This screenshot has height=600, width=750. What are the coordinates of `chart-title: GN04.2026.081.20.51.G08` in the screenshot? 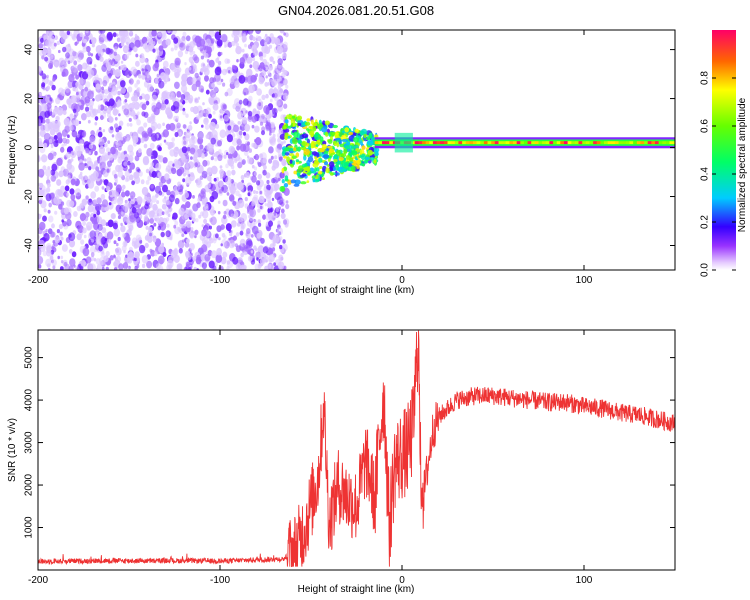 It's located at (356, 10).